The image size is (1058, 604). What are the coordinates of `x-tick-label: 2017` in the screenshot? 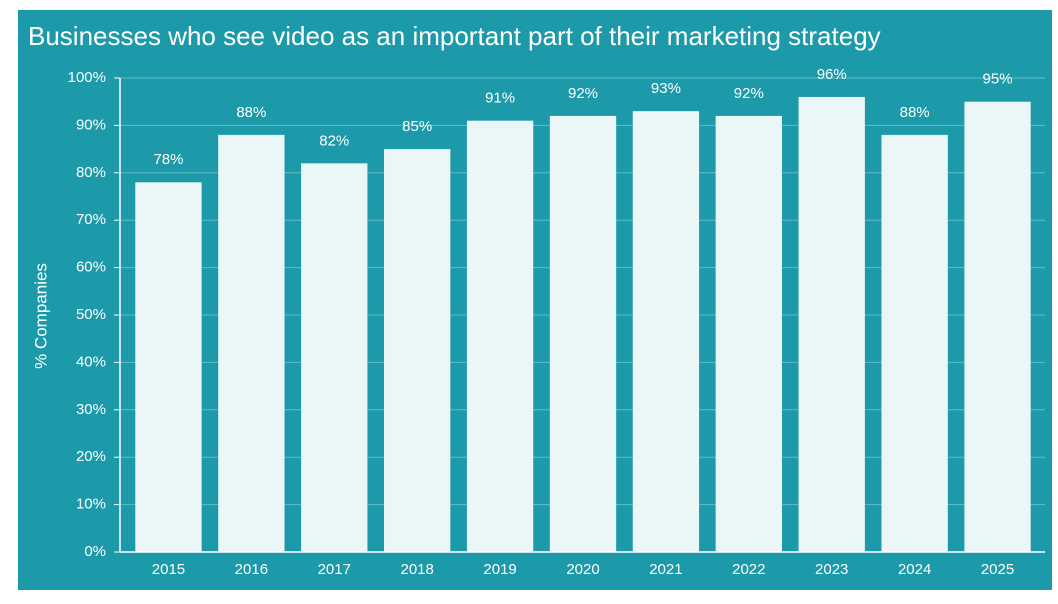 It's located at (334, 569).